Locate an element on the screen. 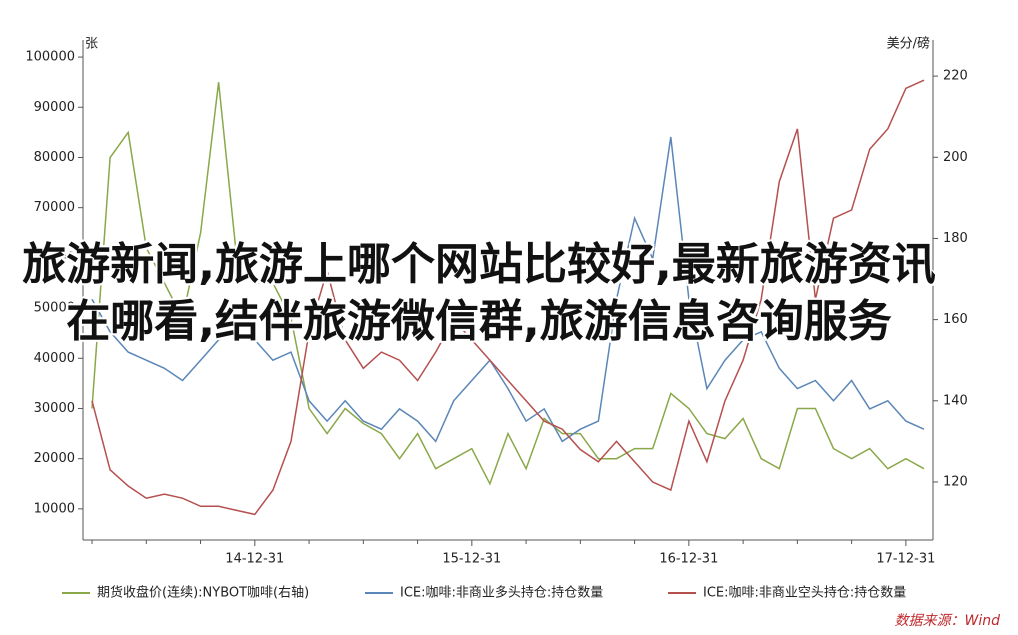  y-tick-label: 100000 is located at coordinates (50, 57).